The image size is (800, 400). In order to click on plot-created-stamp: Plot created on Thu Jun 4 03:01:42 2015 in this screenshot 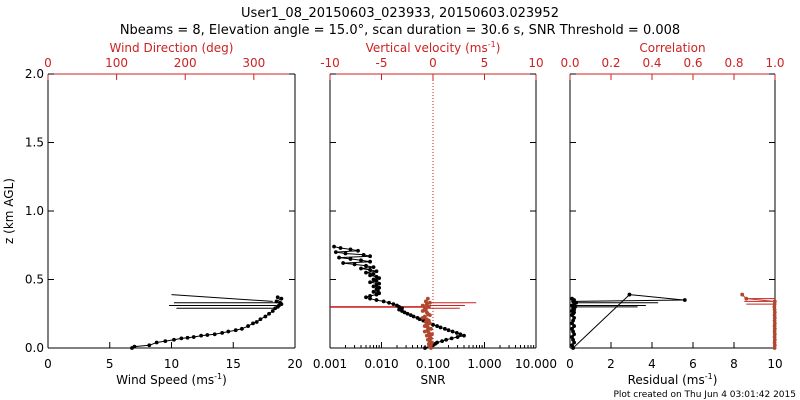, I will do `click(704, 395)`.